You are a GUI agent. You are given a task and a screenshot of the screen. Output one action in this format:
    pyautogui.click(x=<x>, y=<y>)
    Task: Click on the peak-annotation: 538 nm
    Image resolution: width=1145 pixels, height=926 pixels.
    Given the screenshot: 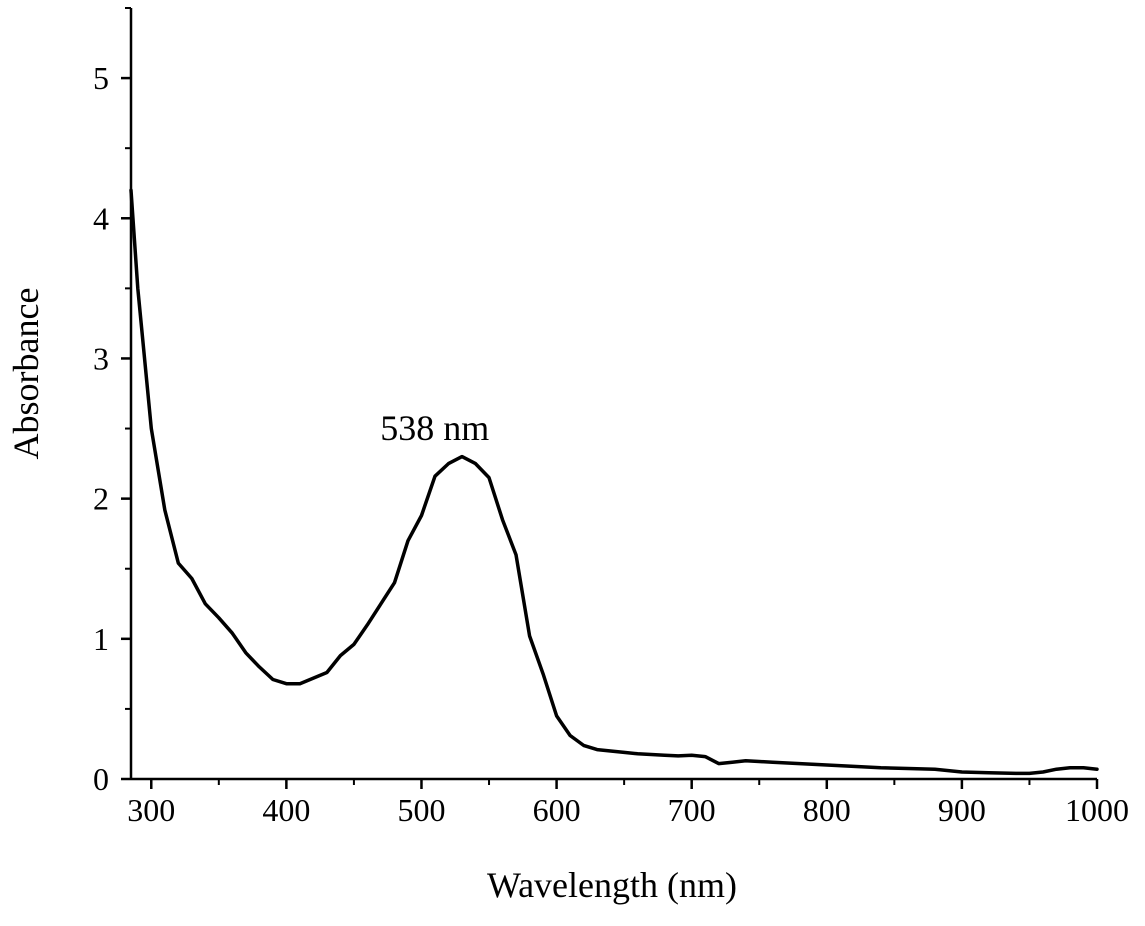 What is the action you would take?
    pyautogui.click(x=434, y=428)
    